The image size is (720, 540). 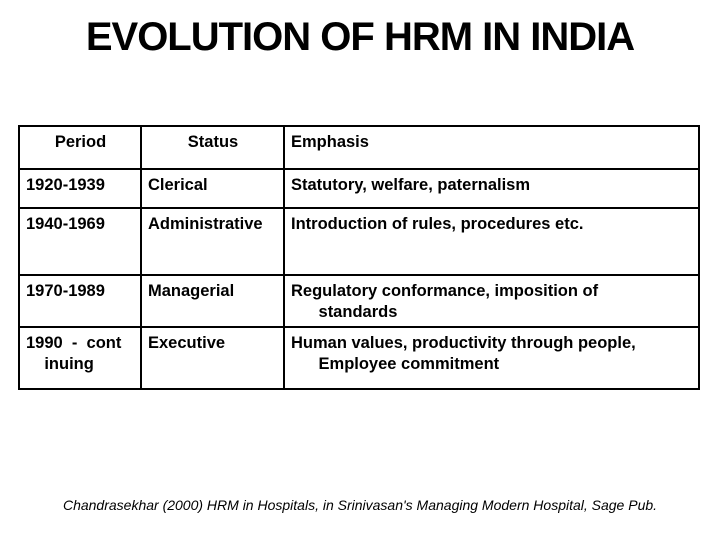 I want to click on cell-emphasis-introduction: Introduction of rules, procedures etc., so click(x=491, y=241).